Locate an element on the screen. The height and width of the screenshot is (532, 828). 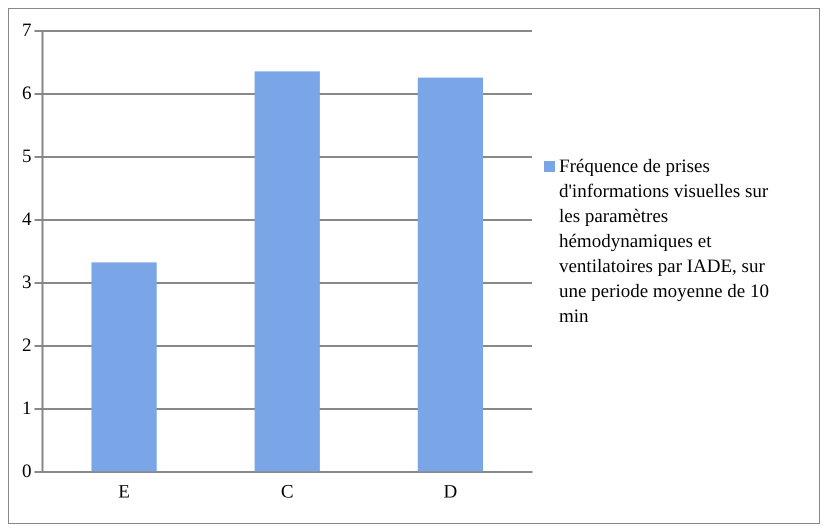
x-tick-label: E is located at coordinates (124, 492).